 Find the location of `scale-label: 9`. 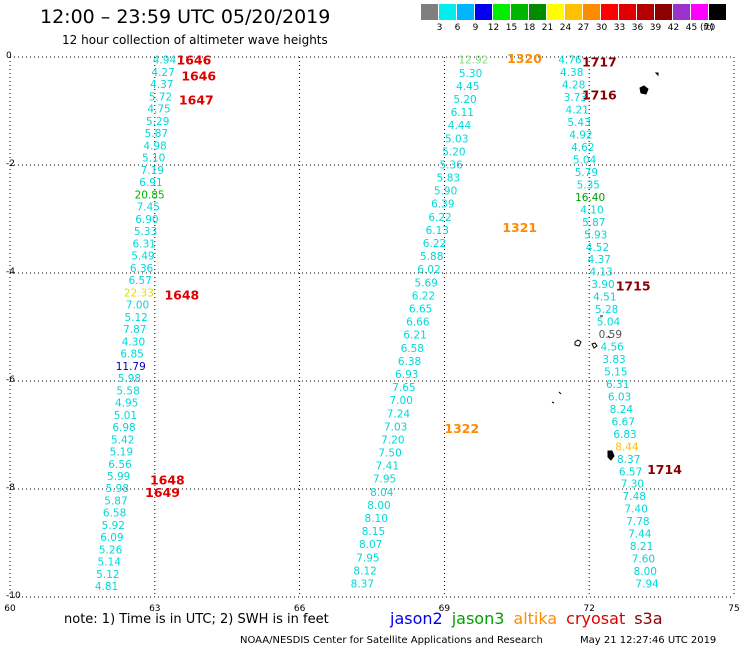

scale-label: 9 is located at coordinates (475, 28).